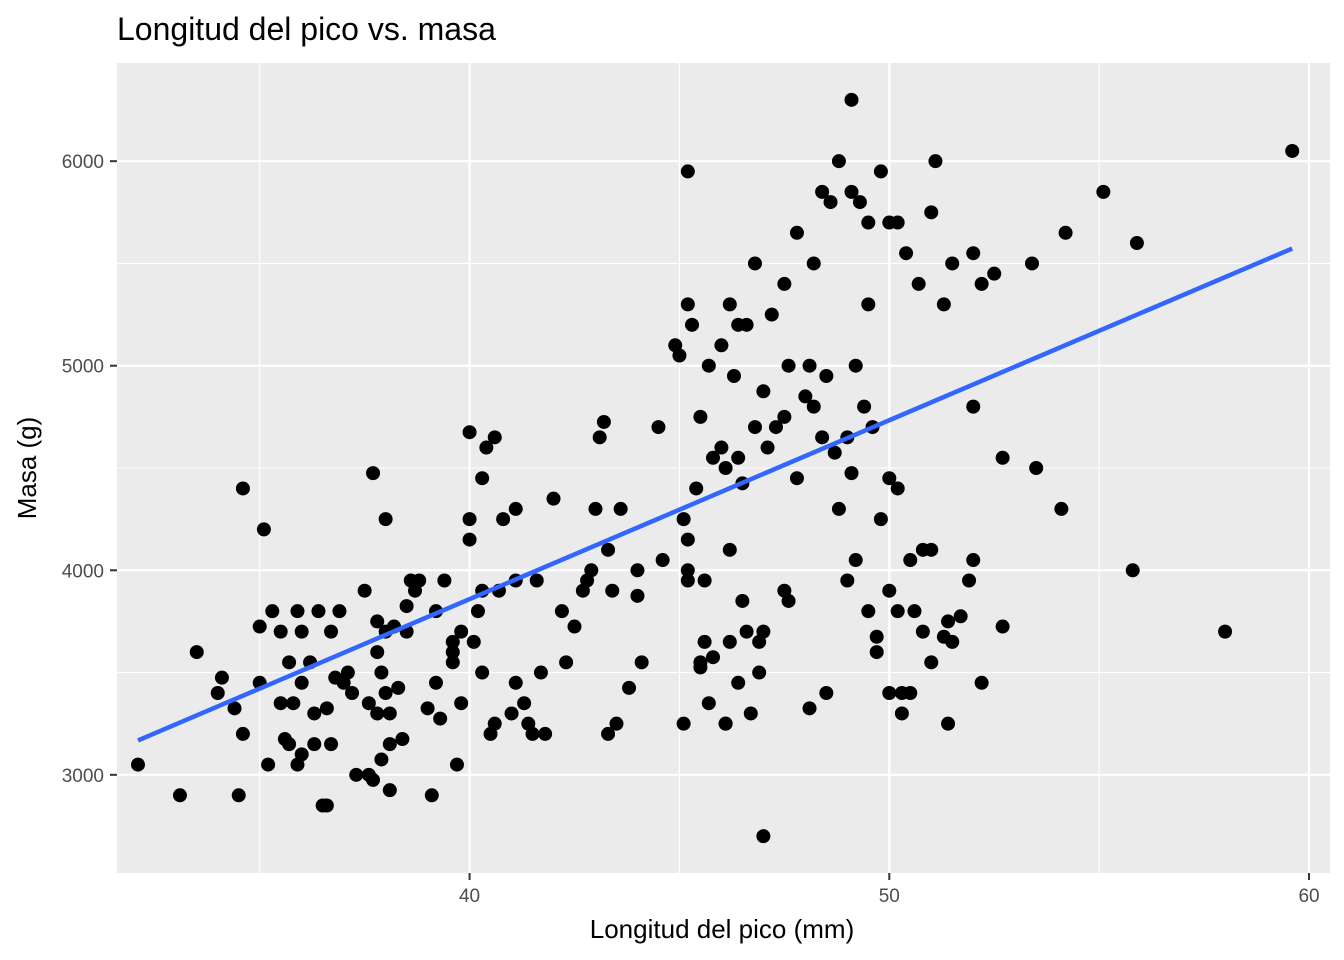 This screenshot has height=960, width=1344. I want to click on y-tick-label: 5000, so click(83, 367).